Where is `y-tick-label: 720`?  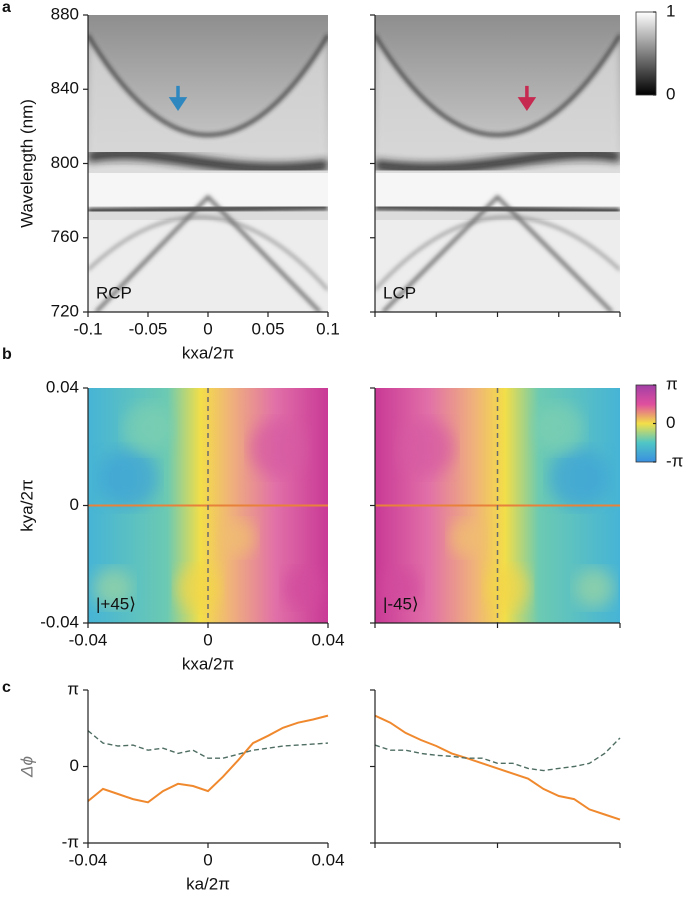
y-tick-label: 720 is located at coordinates (65, 310).